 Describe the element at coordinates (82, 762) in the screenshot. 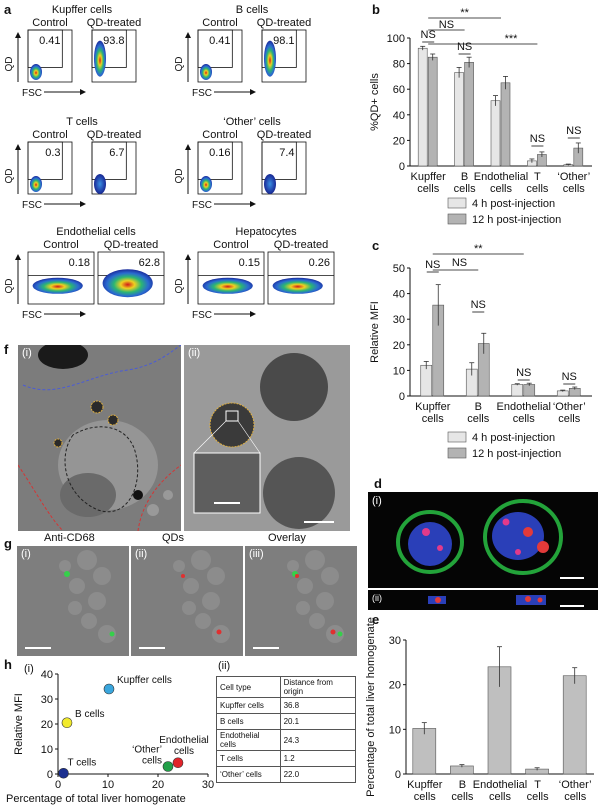

I see `point-label: T cells` at that location.